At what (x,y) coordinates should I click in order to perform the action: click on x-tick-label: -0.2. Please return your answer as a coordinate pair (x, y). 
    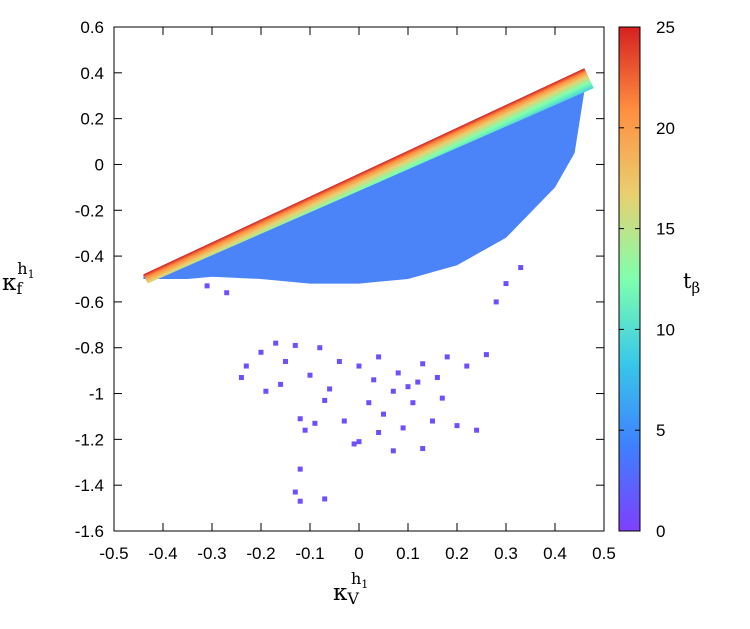
    Looking at the image, I should click on (260, 553).